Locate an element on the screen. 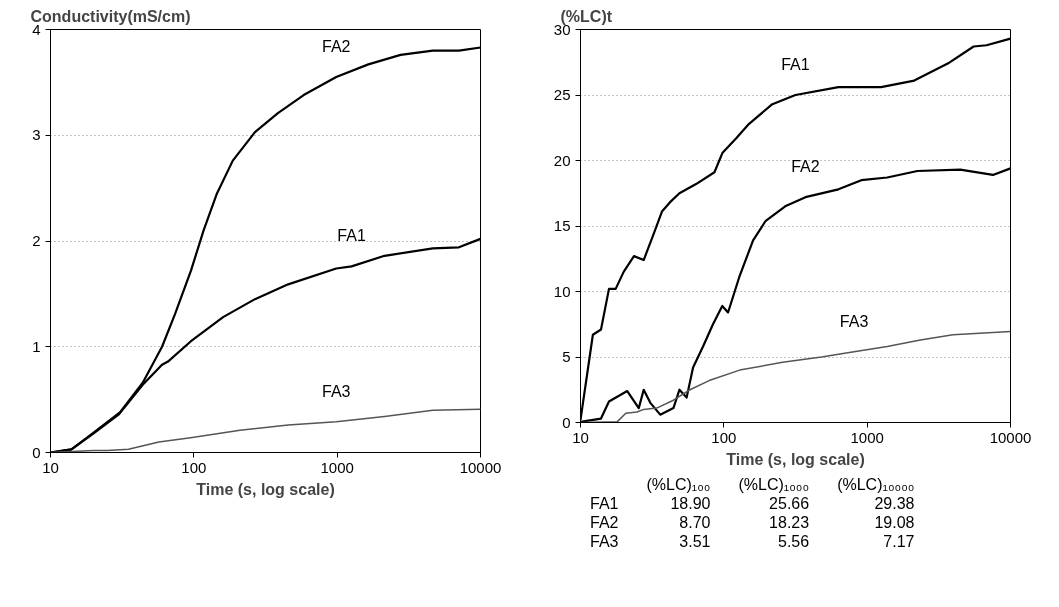 Image resolution: width=1059 pixels, height=607 pixels. text: (%LC)₁₀₀ is located at coordinates (678, 484).